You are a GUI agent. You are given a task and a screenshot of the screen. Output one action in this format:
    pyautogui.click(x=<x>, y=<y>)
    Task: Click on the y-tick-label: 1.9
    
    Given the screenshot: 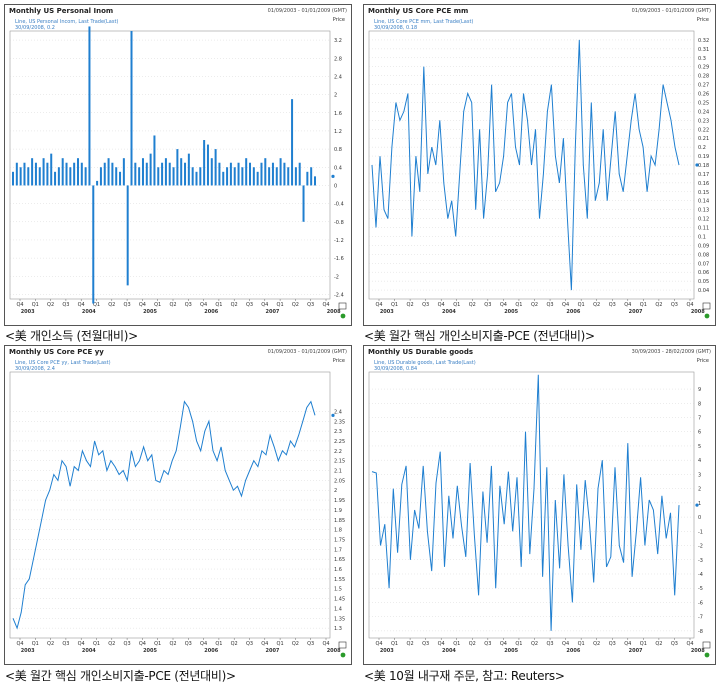 What is the action you would take?
    pyautogui.click(x=338, y=511)
    